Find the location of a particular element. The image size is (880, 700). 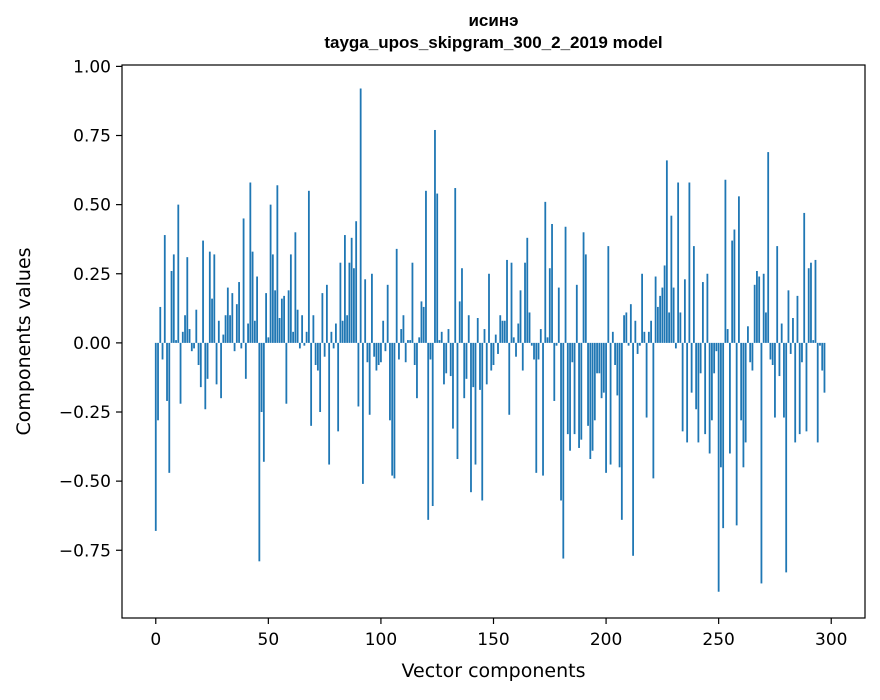

chart-title-line-1: исинэ is located at coordinates (493, 20).